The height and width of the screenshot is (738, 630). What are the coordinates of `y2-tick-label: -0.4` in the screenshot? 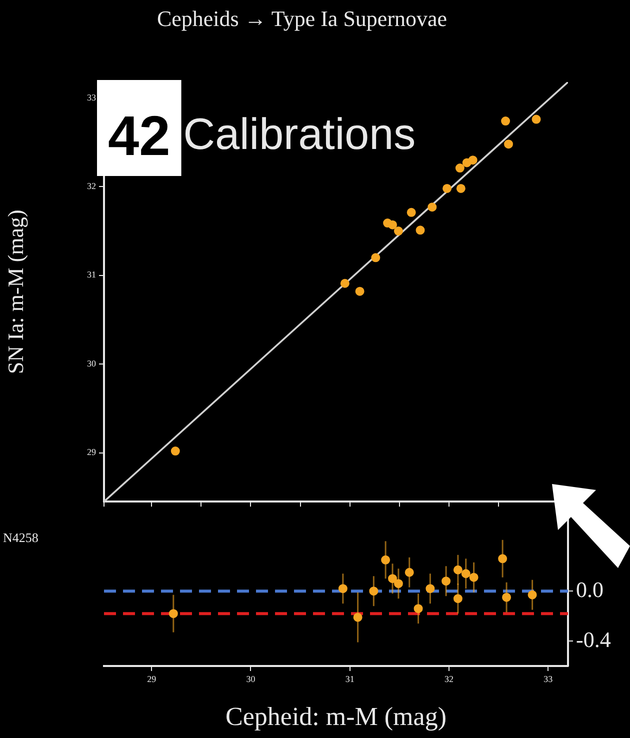 It's located at (593, 639).